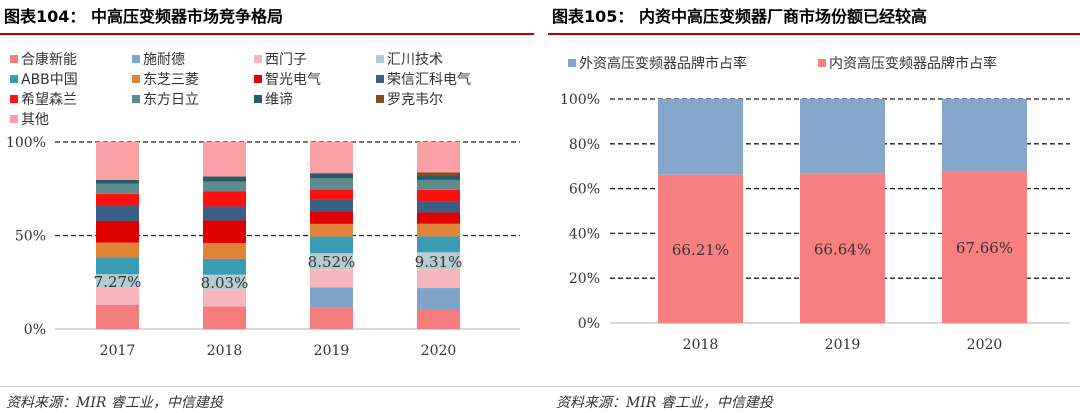 The image size is (1080, 413). I want to click on legend-item: 内资高压变频器品牌市占率, so click(907, 63).